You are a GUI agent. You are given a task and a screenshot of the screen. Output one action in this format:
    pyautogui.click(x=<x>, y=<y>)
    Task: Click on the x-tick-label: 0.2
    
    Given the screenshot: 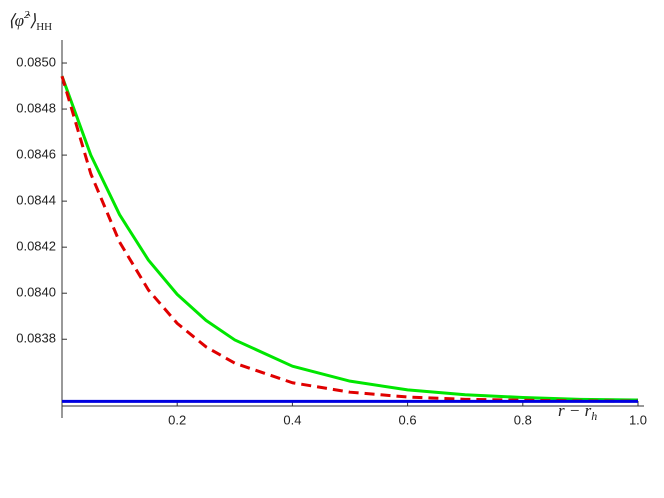 What is the action you would take?
    pyautogui.click(x=177, y=419)
    